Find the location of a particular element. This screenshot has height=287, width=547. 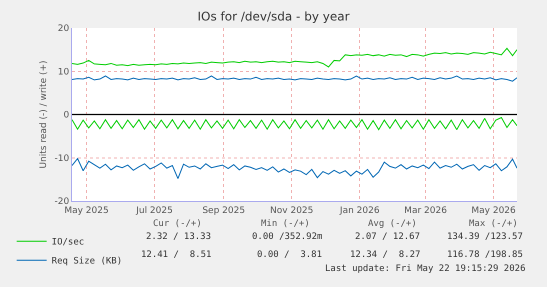

text: 12.41 / 8.51 is located at coordinates (176, 255).